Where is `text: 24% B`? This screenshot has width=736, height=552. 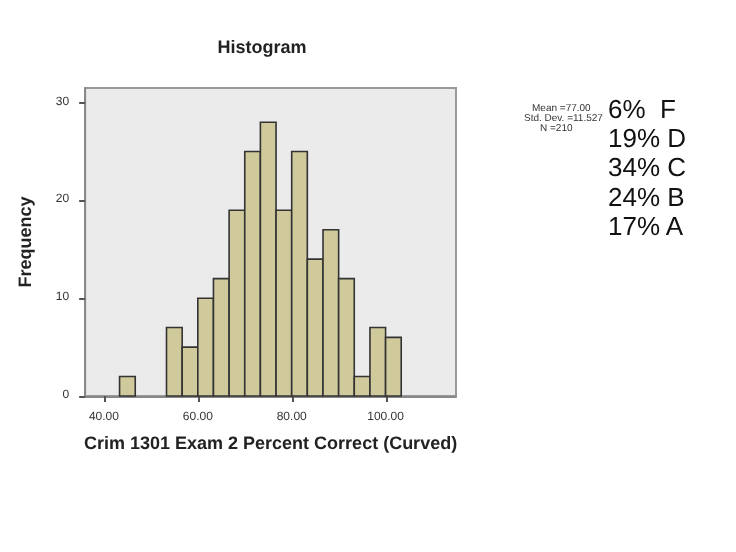 text: 24% B is located at coordinates (646, 196).